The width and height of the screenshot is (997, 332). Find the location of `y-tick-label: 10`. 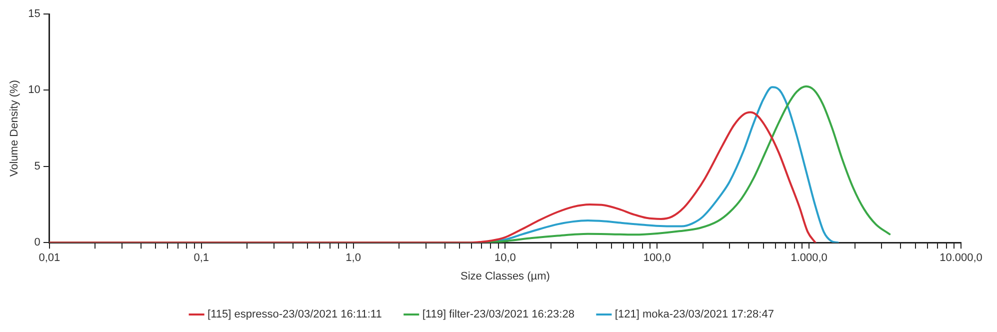

y-tick-label: 10 is located at coordinates (34, 90).